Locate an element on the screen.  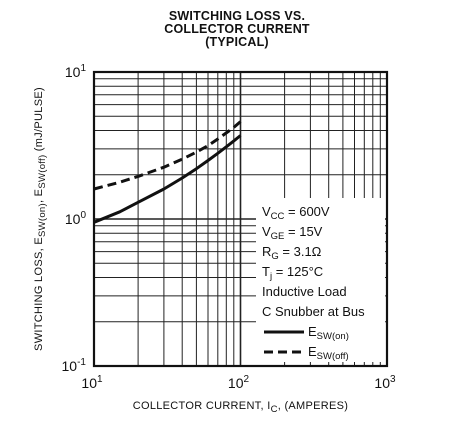
legend-entry-label: ESW(off) is located at coordinates (328, 353).